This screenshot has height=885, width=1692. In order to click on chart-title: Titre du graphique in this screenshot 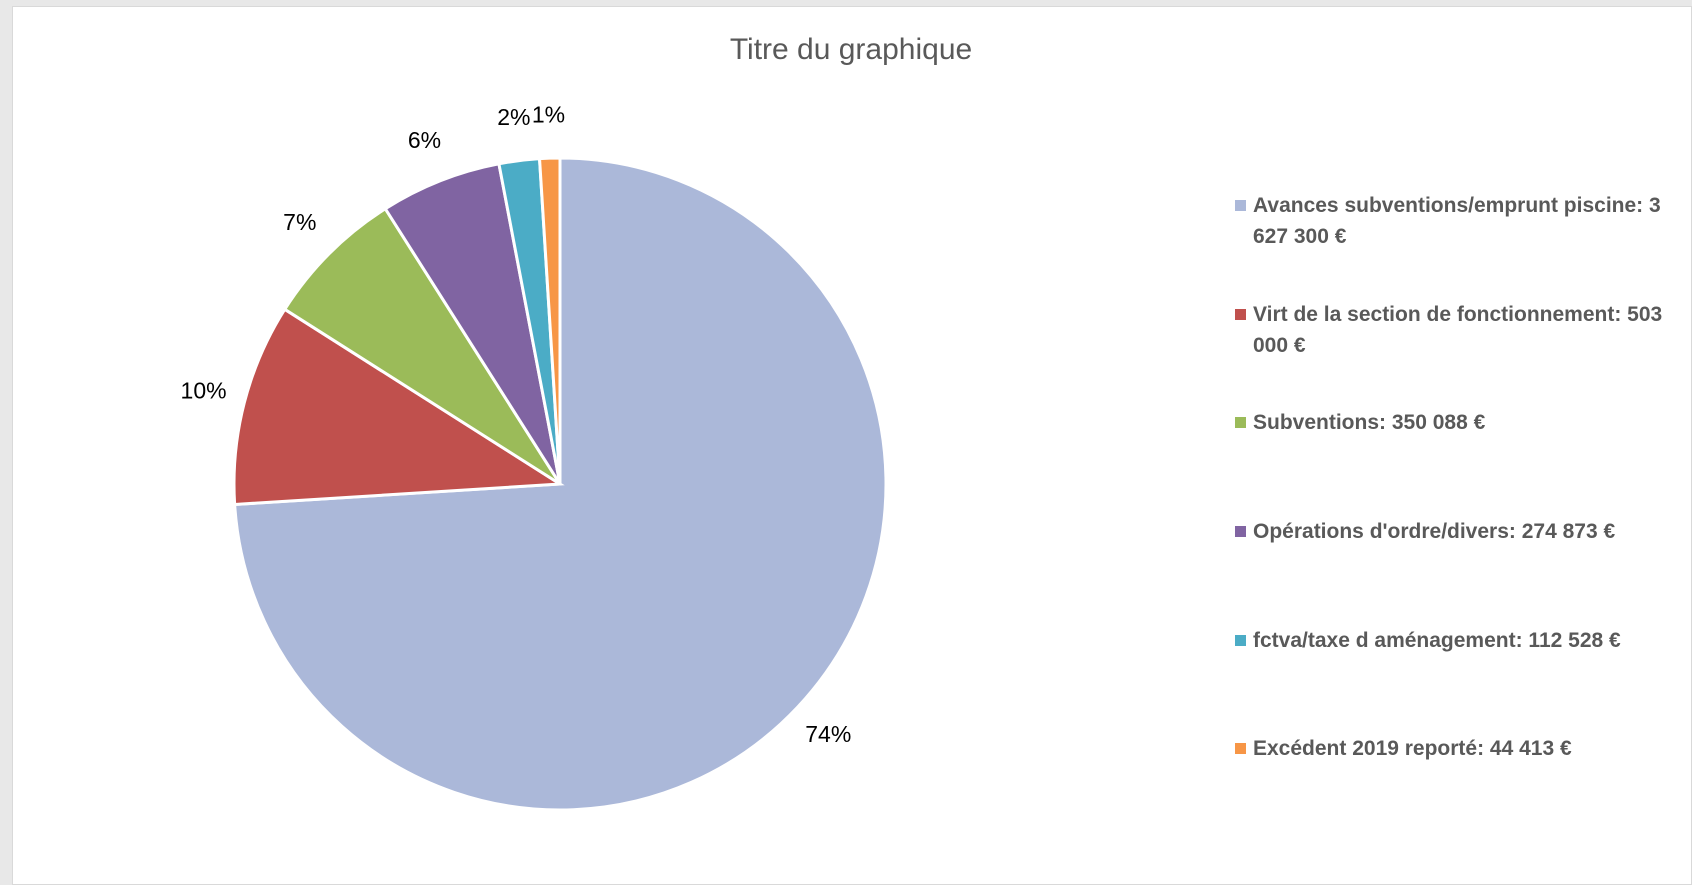, I will do `click(851, 49)`.